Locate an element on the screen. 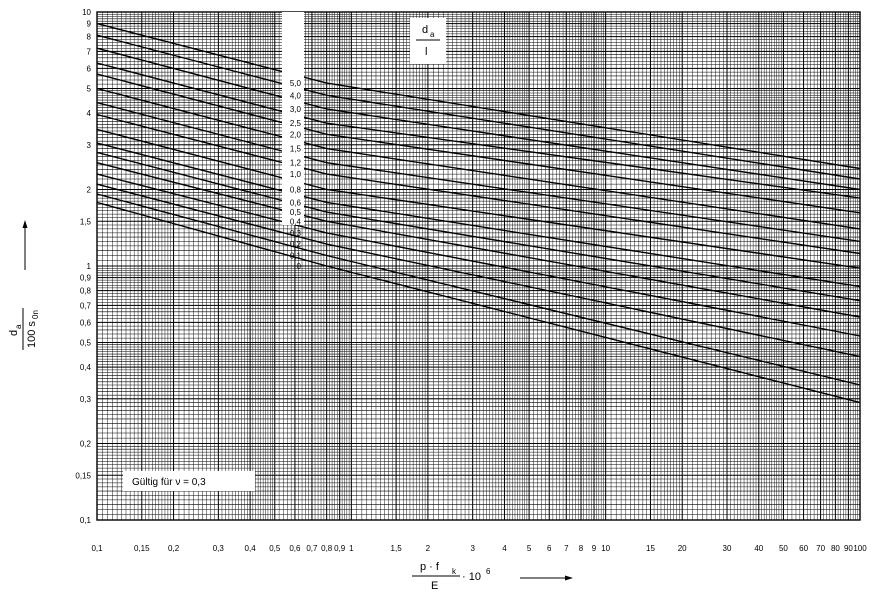  x-tick-label: 50 is located at coordinates (783, 548).